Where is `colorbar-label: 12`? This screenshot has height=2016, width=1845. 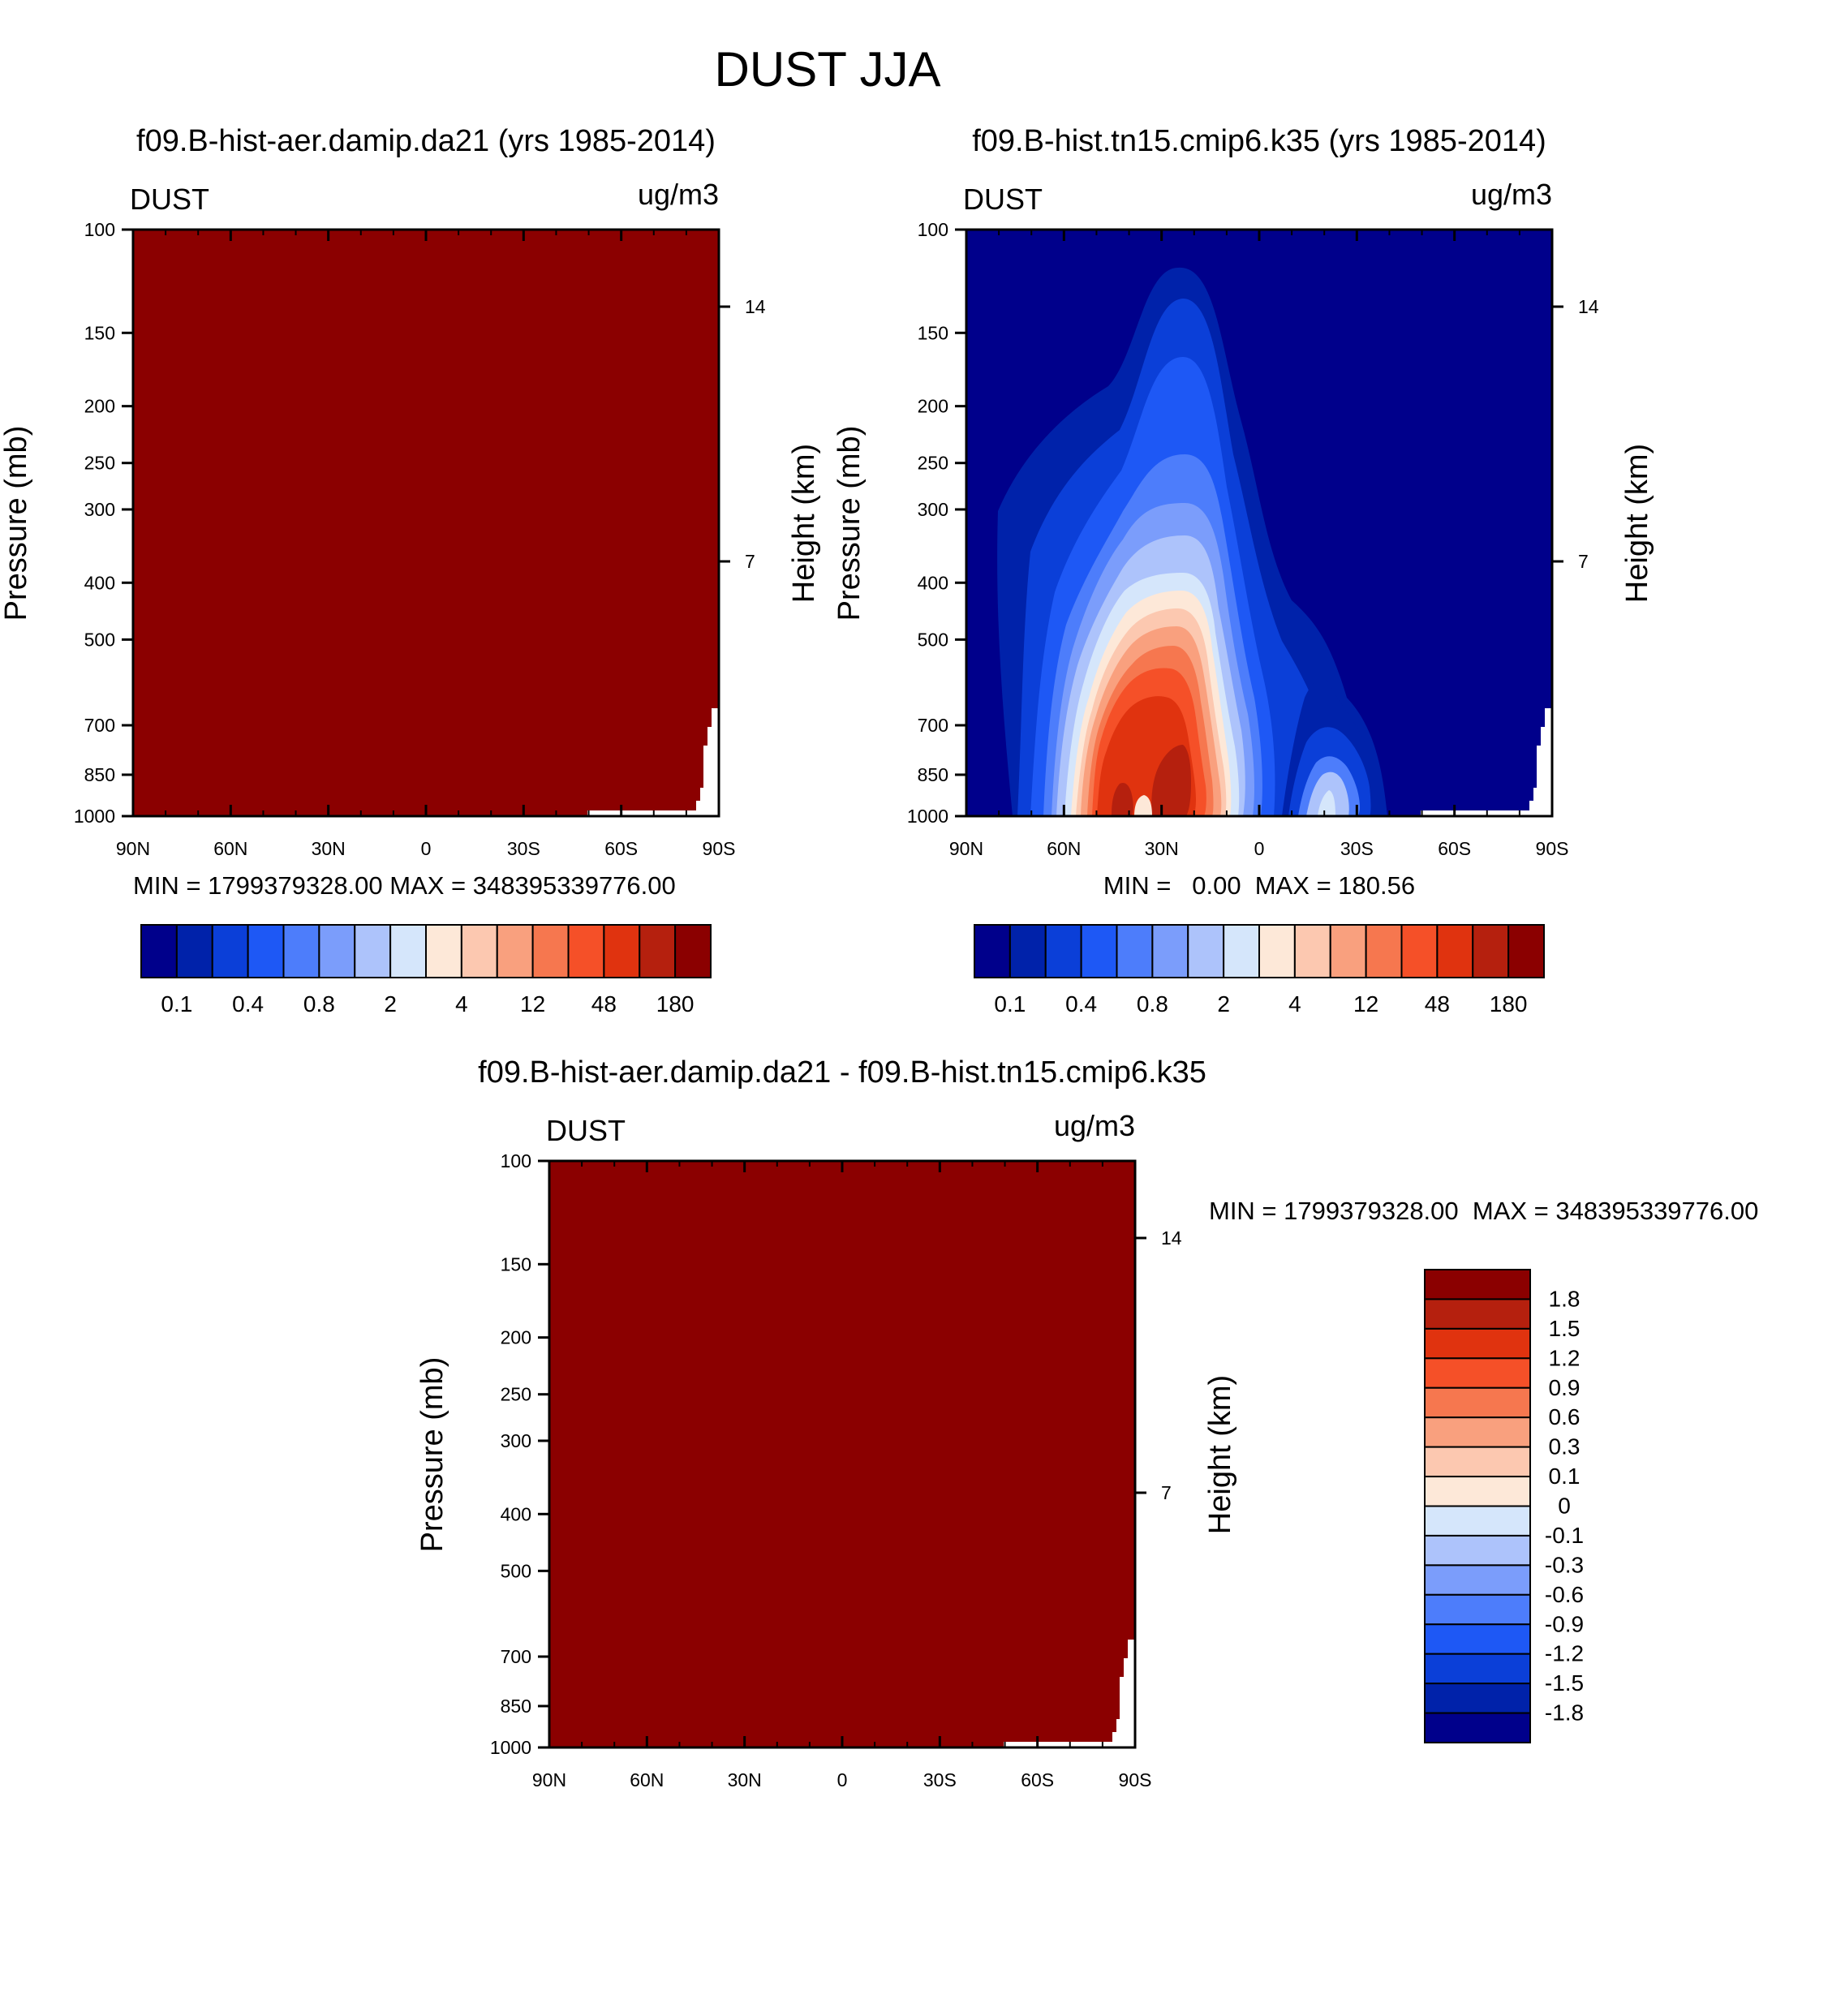 colorbar-label: 12 is located at coordinates (1365, 1004).